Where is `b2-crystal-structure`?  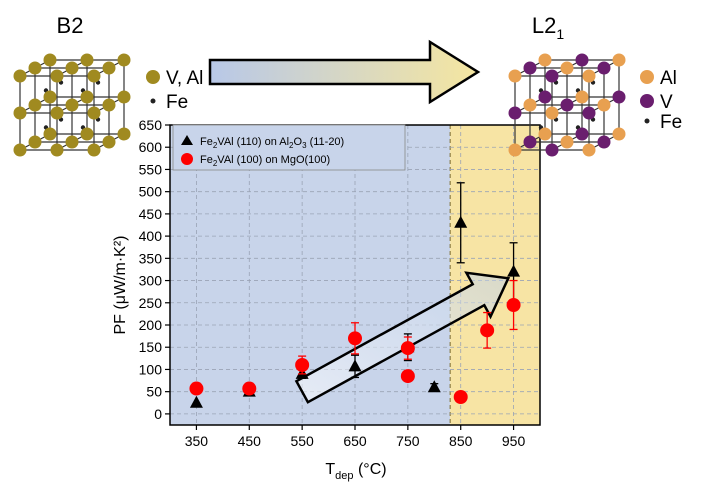
b2-crystal-structure is located at coordinates (72, 105).